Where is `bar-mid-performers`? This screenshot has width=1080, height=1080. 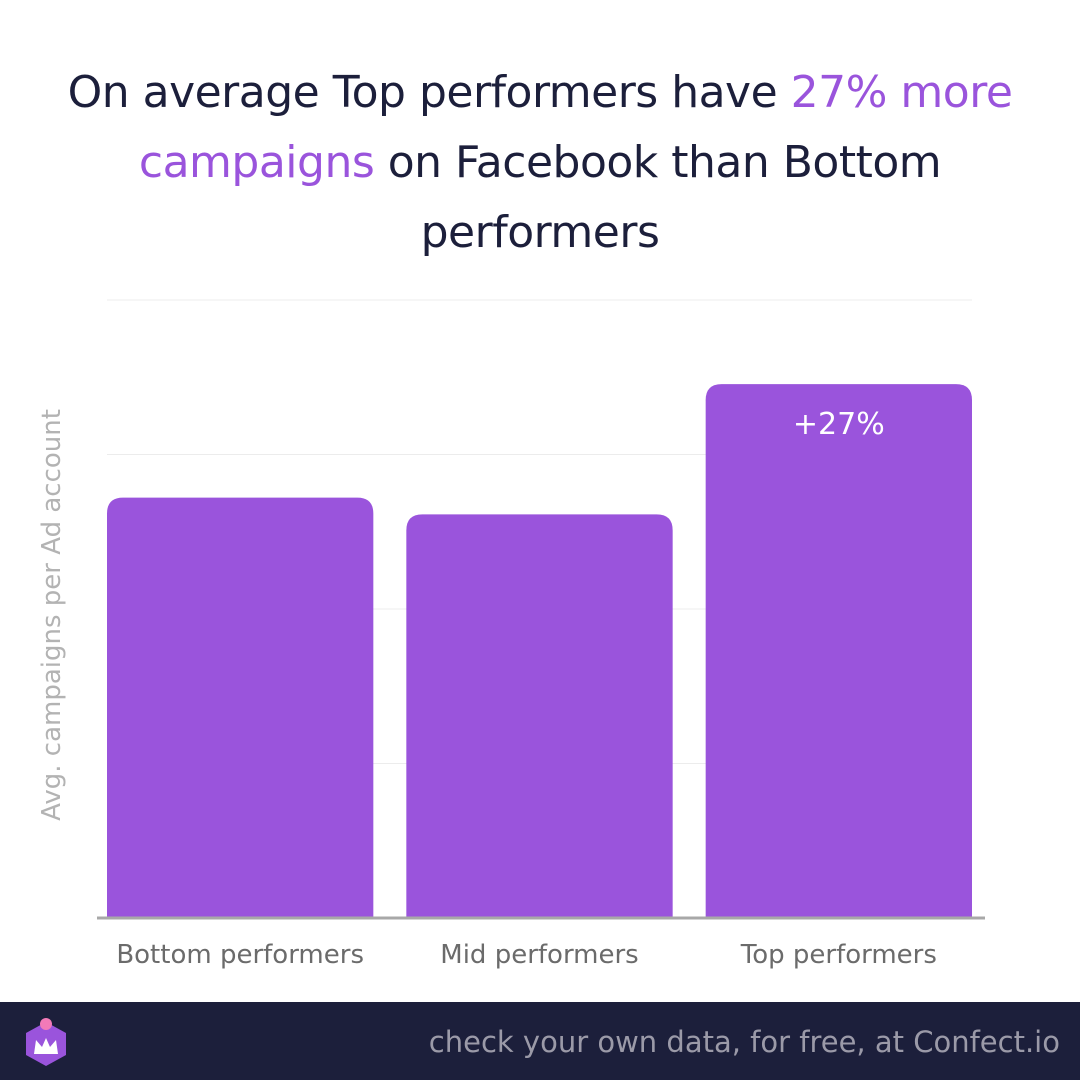 bar-mid-performers is located at coordinates (539, 716).